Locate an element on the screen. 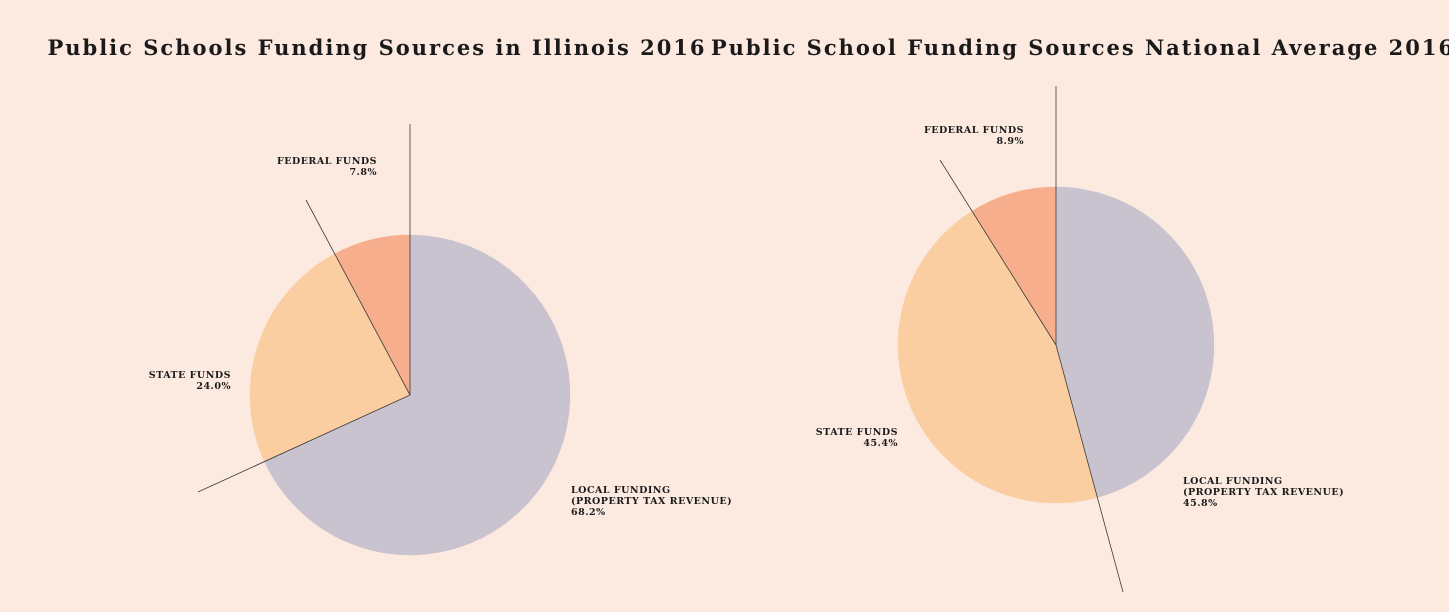  slice-label-local-funding: LOCAL FUNDING (PROPERTY TAX REVENUE) 68.2% is located at coordinates (651, 501).